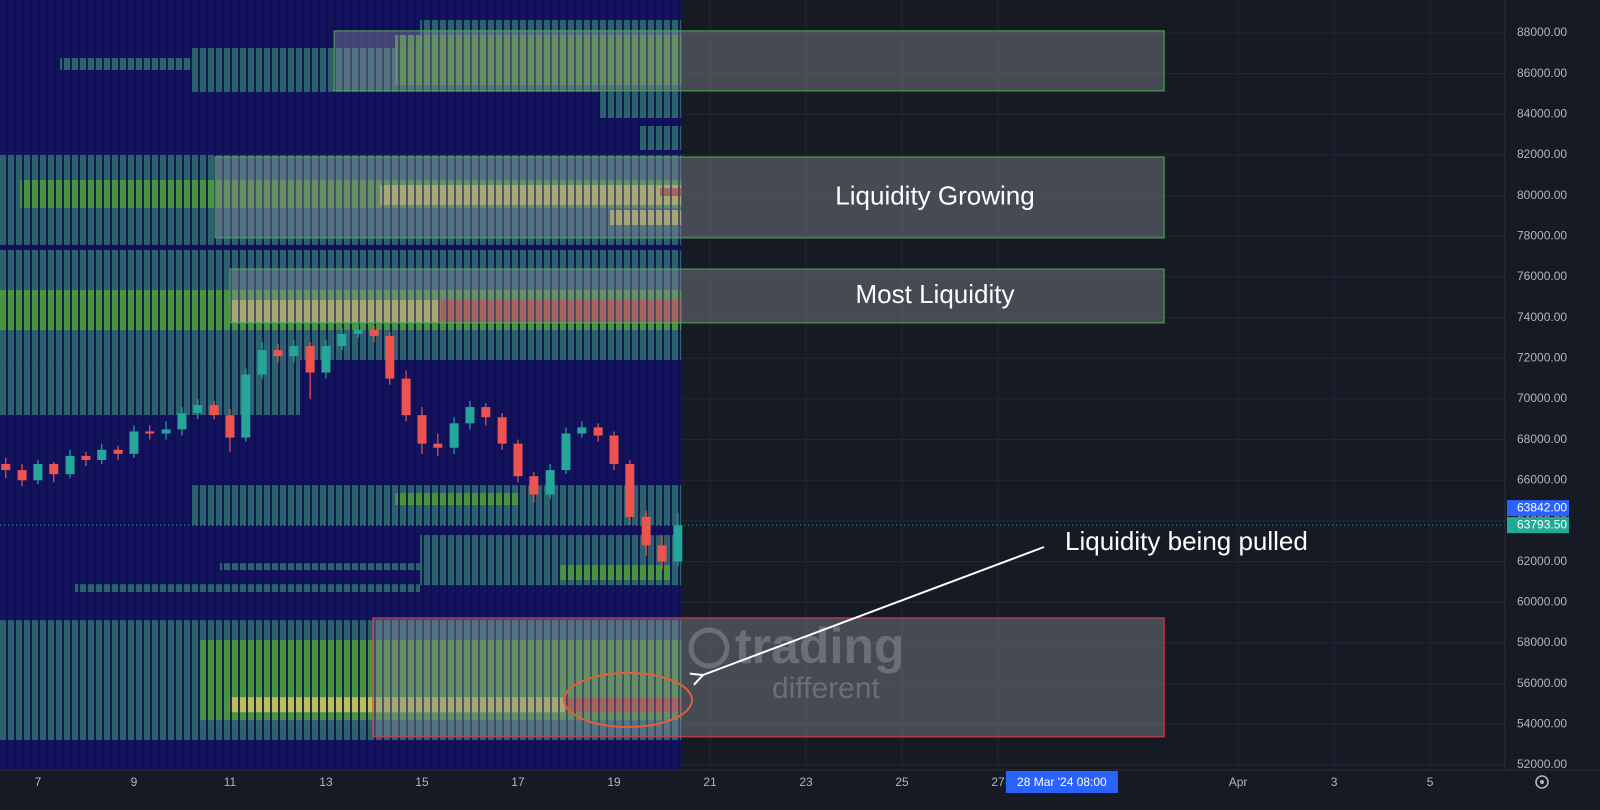 The height and width of the screenshot is (810, 1600). What do you see at coordinates (1542, 439) in the screenshot?
I see `y-tick-label: 68000.00` at bounding box center [1542, 439].